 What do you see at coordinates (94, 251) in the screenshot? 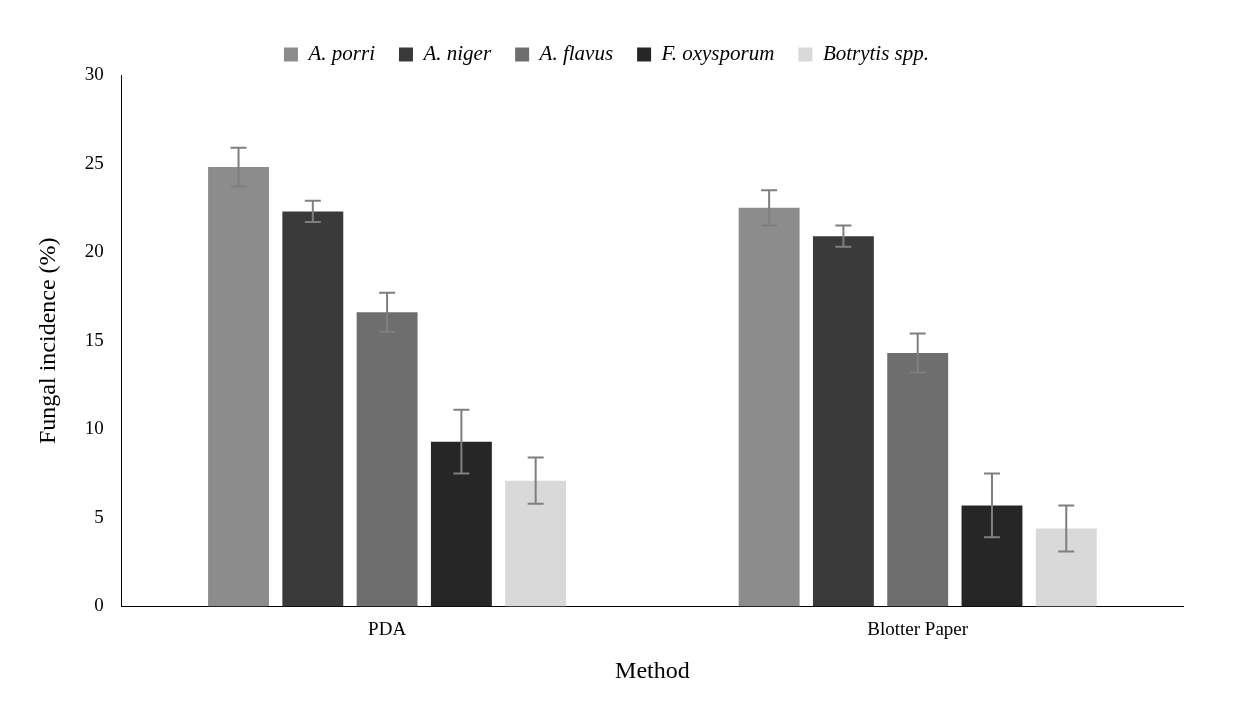
I see `y-tick-label: 20` at bounding box center [94, 251].